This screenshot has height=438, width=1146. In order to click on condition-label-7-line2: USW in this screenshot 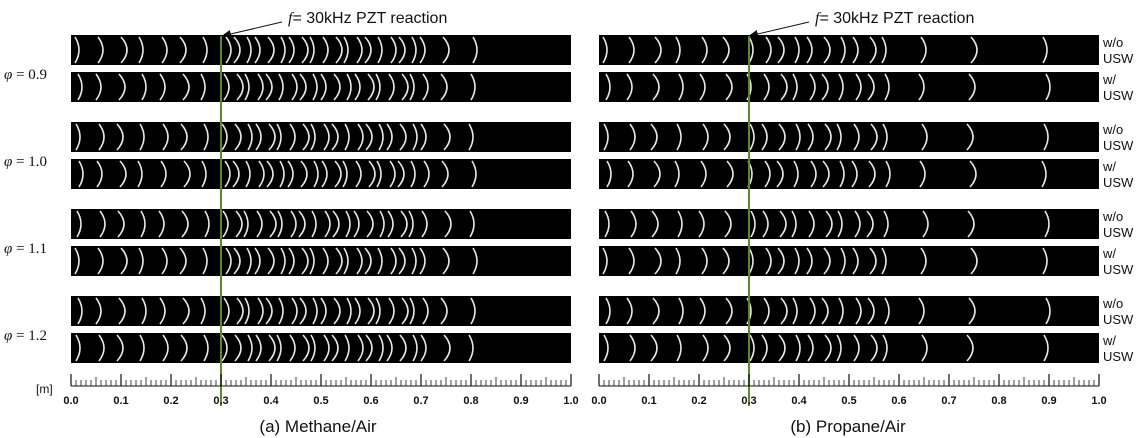, I will do `click(1118, 356)`.